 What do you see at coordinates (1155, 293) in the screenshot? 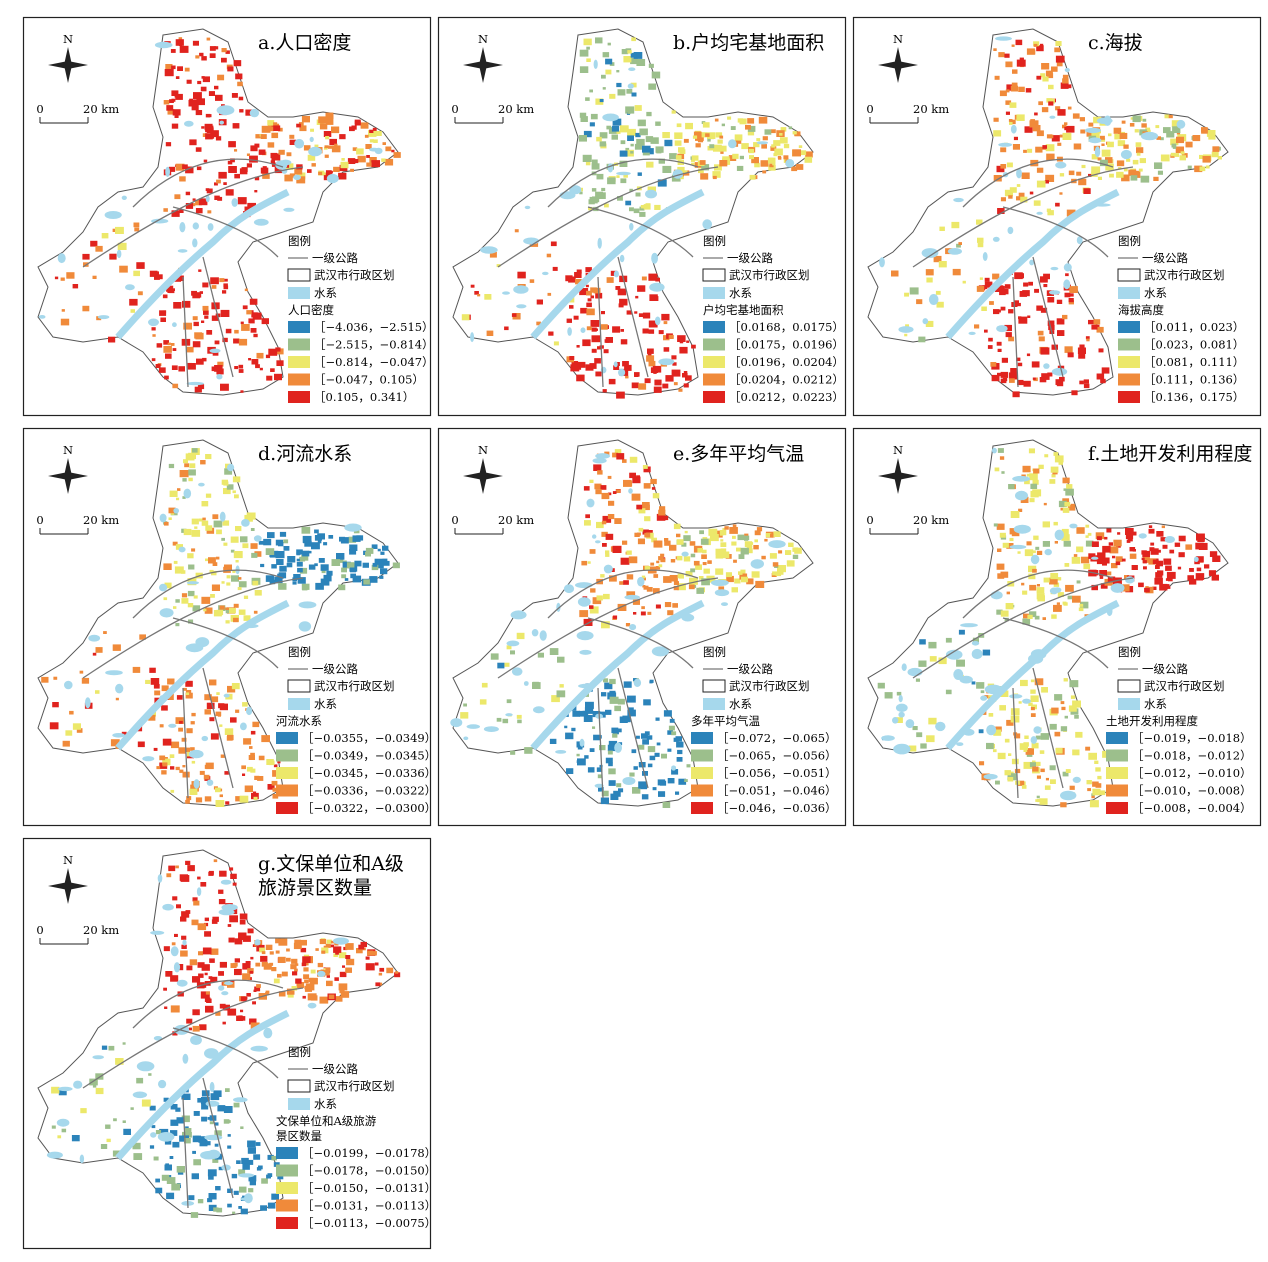
I see `legend-item: 水系` at bounding box center [1155, 293].